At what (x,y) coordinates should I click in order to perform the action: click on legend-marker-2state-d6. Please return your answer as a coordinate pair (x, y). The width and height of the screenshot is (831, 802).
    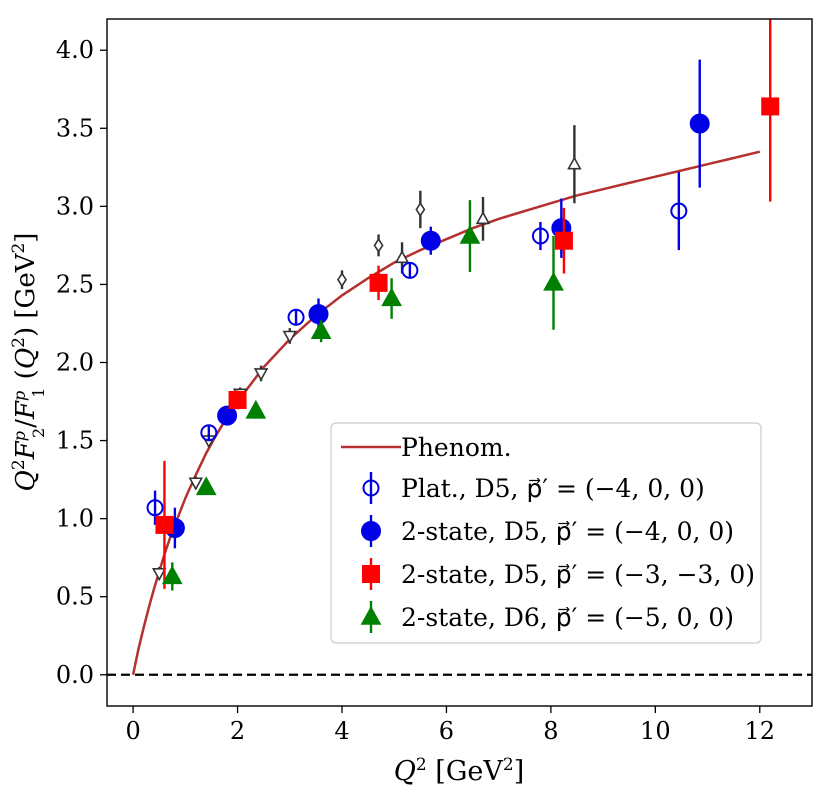
    Looking at the image, I should click on (371, 617).